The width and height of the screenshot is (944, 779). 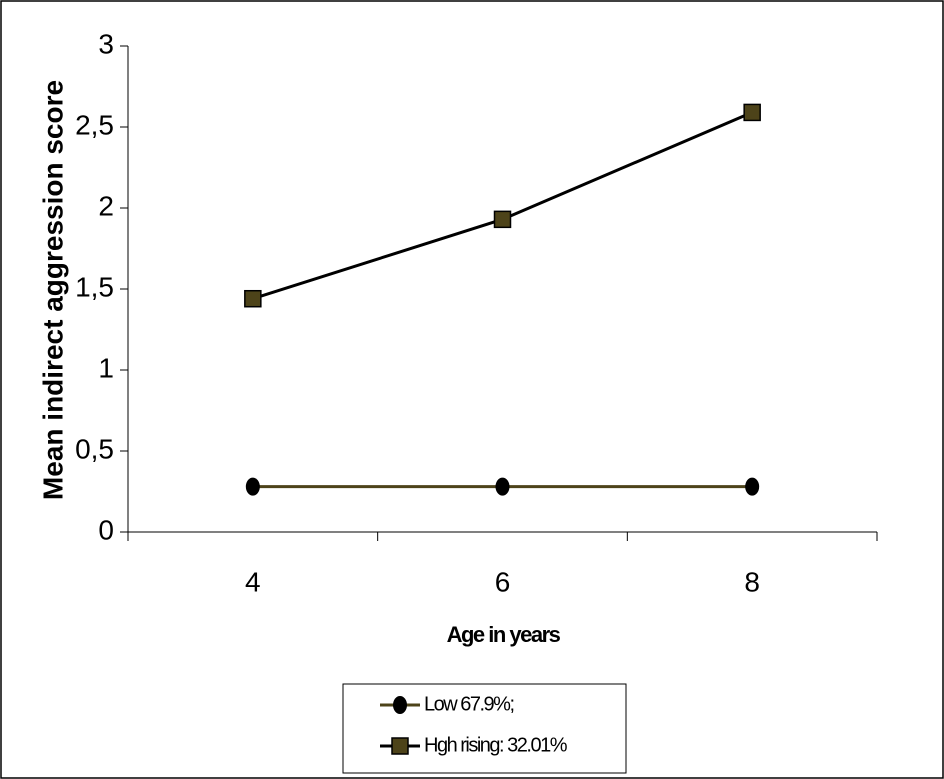 What do you see at coordinates (253, 581) in the screenshot?
I see `x-tick-label: 4` at bounding box center [253, 581].